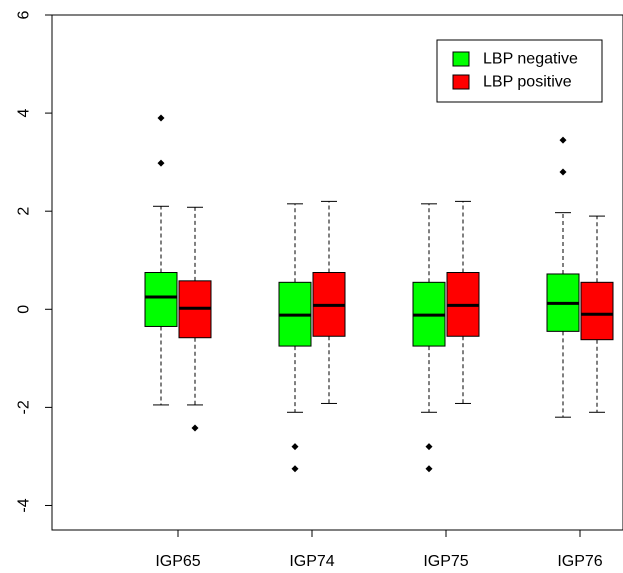 The height and width of the screenshot is (573, 623). What do you see at coordinates (311, 561) in the screenshot?
I see `x-tick-label: IGP74` at bounding box center [311, 561].